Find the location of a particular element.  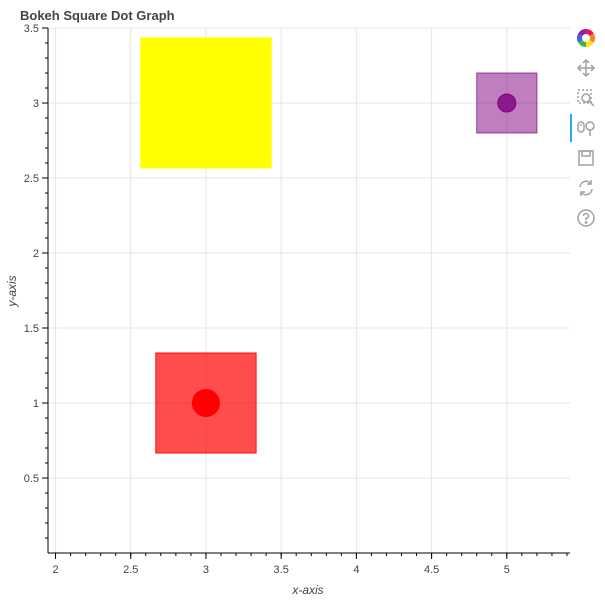

y-tick-label: 1.5 is located at coordinates (31, 329).